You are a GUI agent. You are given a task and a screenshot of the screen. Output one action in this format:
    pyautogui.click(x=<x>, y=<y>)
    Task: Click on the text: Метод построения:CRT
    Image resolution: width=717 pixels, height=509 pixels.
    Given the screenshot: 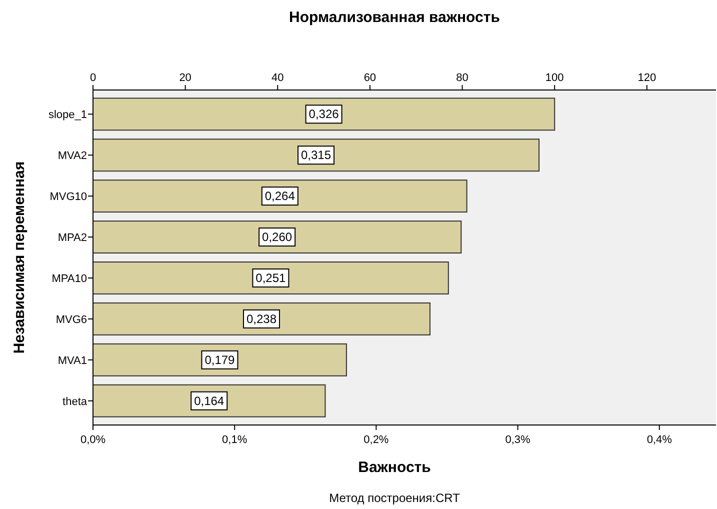 What is the action you would take?
    pyautogui.click(x=395, y=498)
    